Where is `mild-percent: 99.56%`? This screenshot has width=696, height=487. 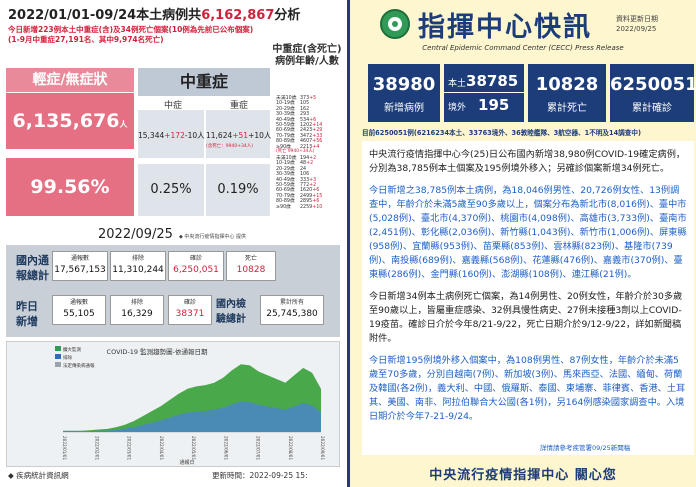 mild-percent: 99.56% is located at coordinates (70, 187).